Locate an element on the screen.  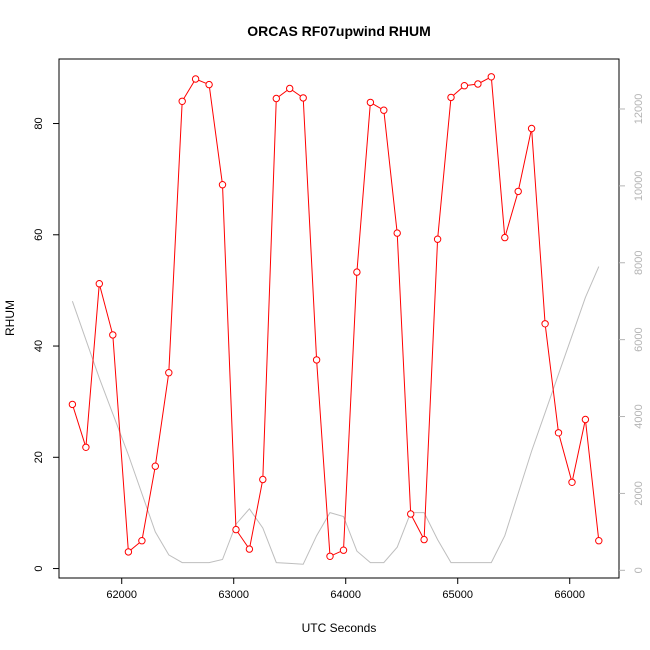
chart-title: ORCAS RF07upwind RHUM is located at coordinates (339, 31).